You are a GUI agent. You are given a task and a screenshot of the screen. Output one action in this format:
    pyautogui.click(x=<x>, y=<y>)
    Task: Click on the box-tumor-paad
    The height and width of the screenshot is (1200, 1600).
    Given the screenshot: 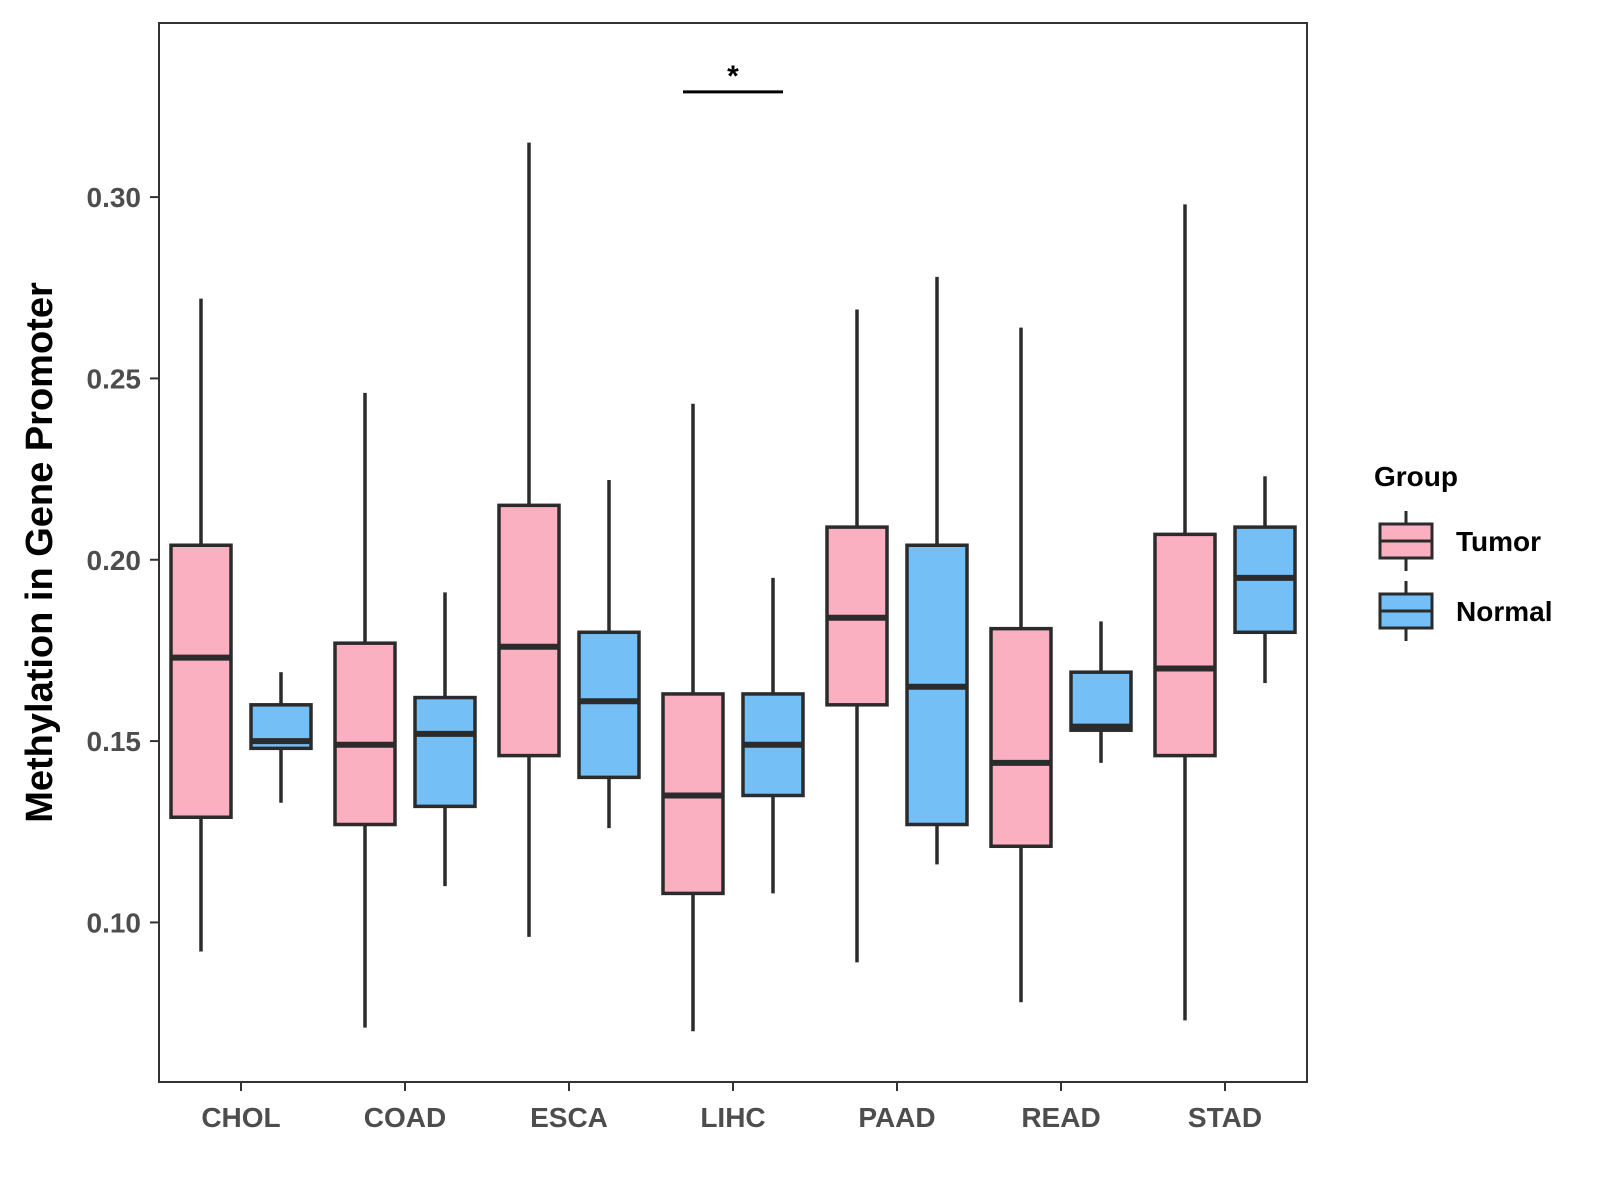 What is the action you would take?
    pyautogui.click(x=857, y=636)
    